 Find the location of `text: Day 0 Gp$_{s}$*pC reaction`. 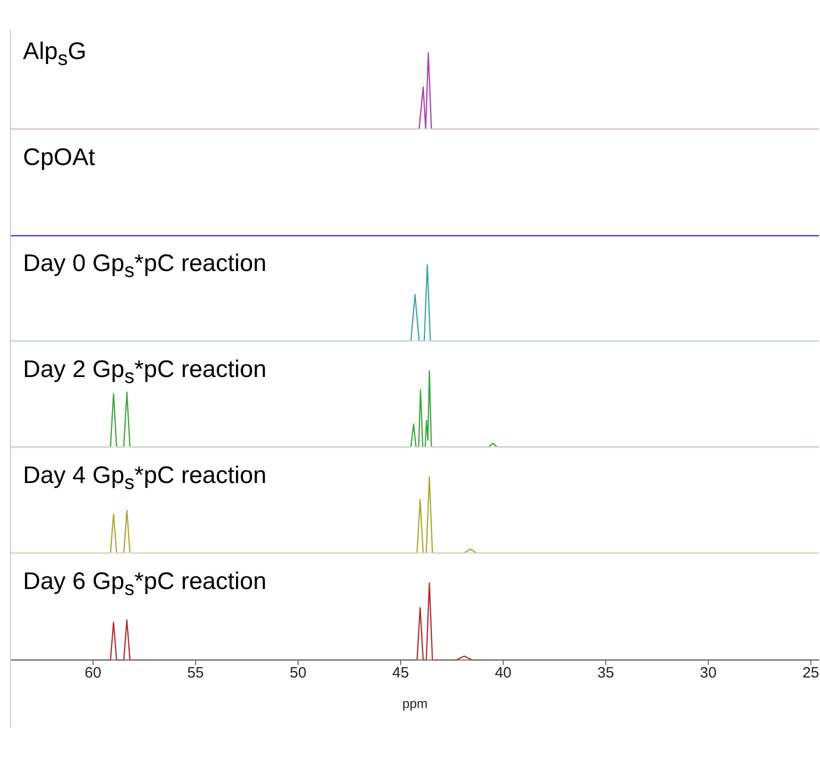

text: Day 0 Gp$_{s}$*pC reaction is located at coordinates (144, 266).